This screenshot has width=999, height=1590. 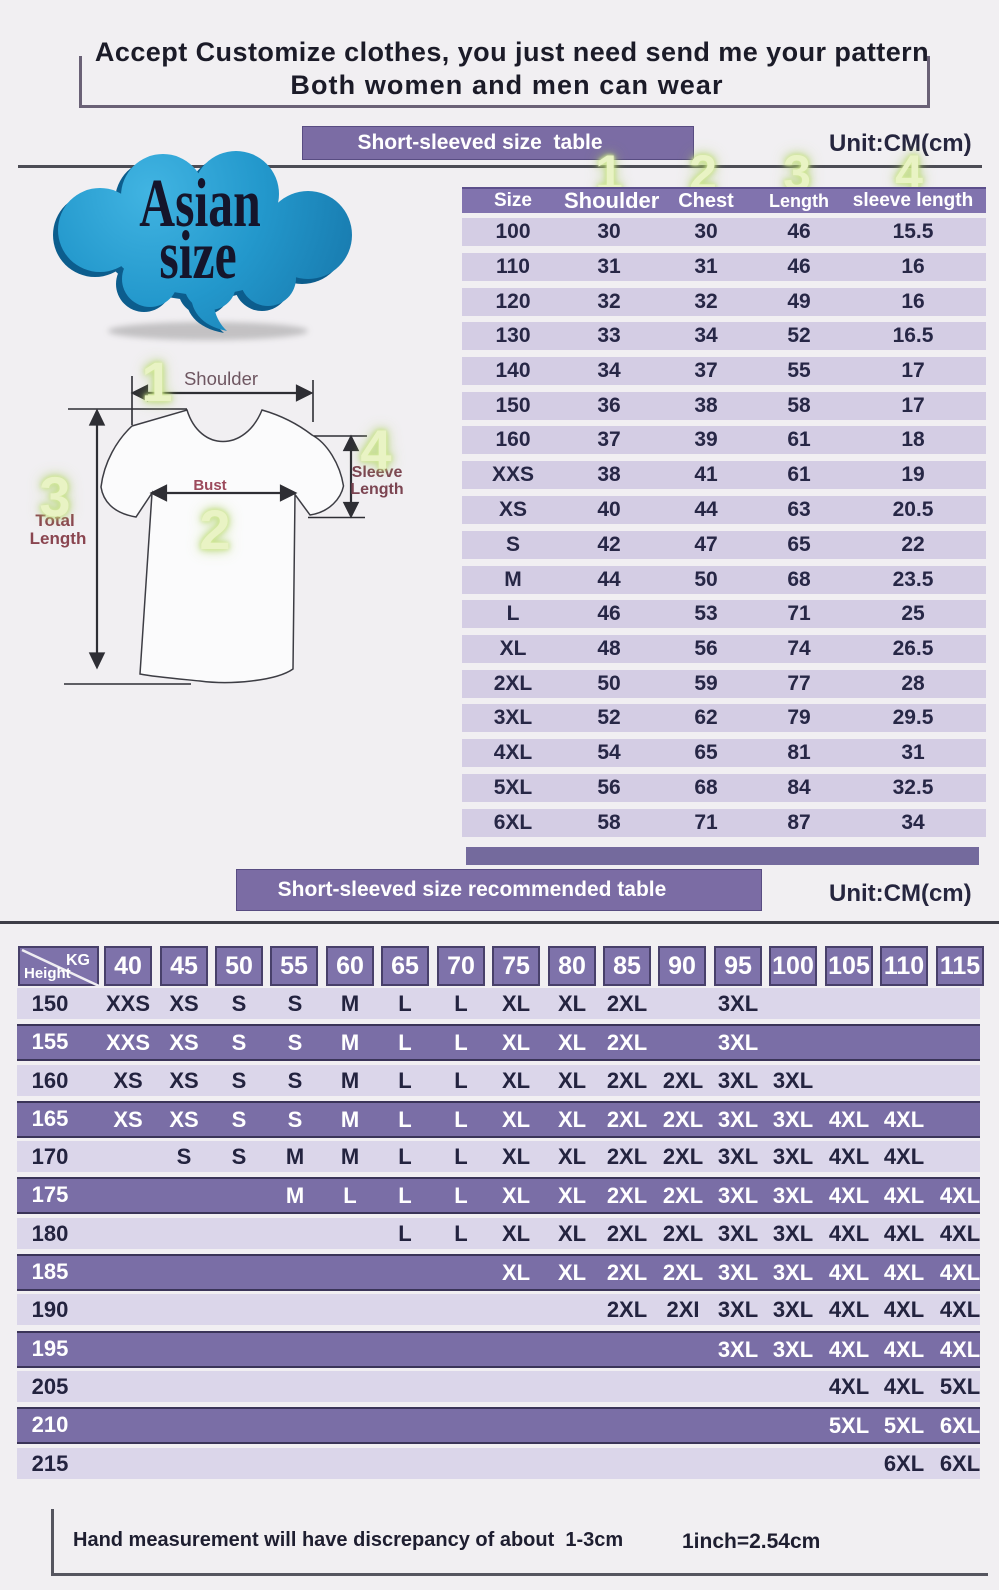 What do you see at coordinates (199, 203) in the screenshot?
I see `svg-text: Asian` at bounding box center [199, 203].